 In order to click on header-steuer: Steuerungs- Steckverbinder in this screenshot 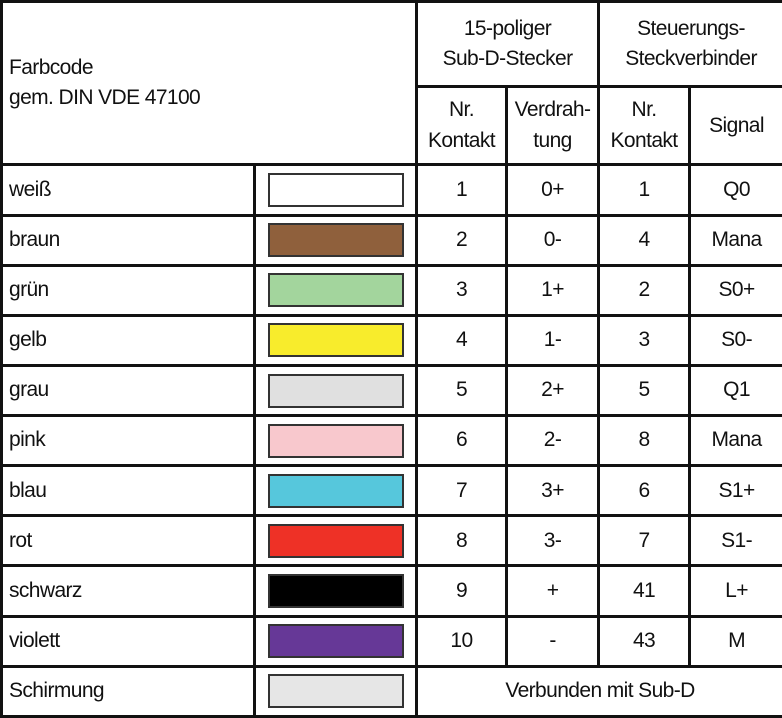, I will do `click(689, 44)`.